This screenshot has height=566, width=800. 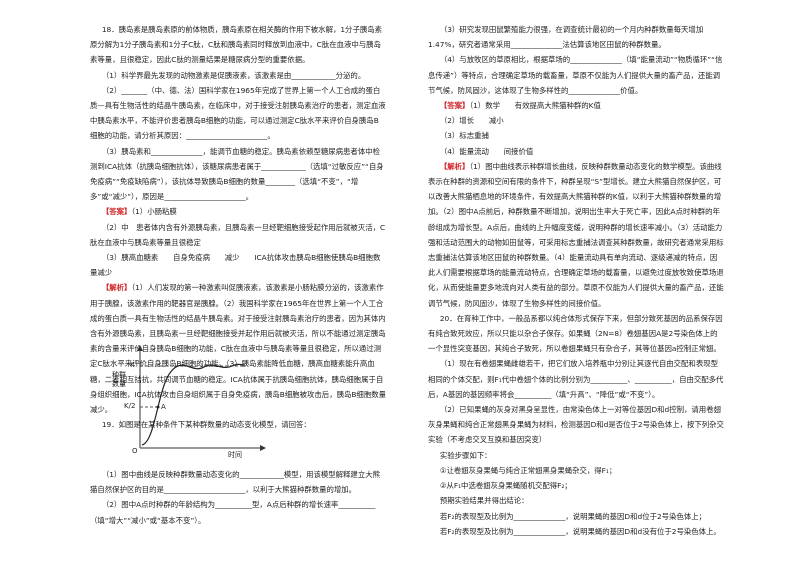 I want to click on y-axis-label: 种群数量, so click(x=119, y=379).